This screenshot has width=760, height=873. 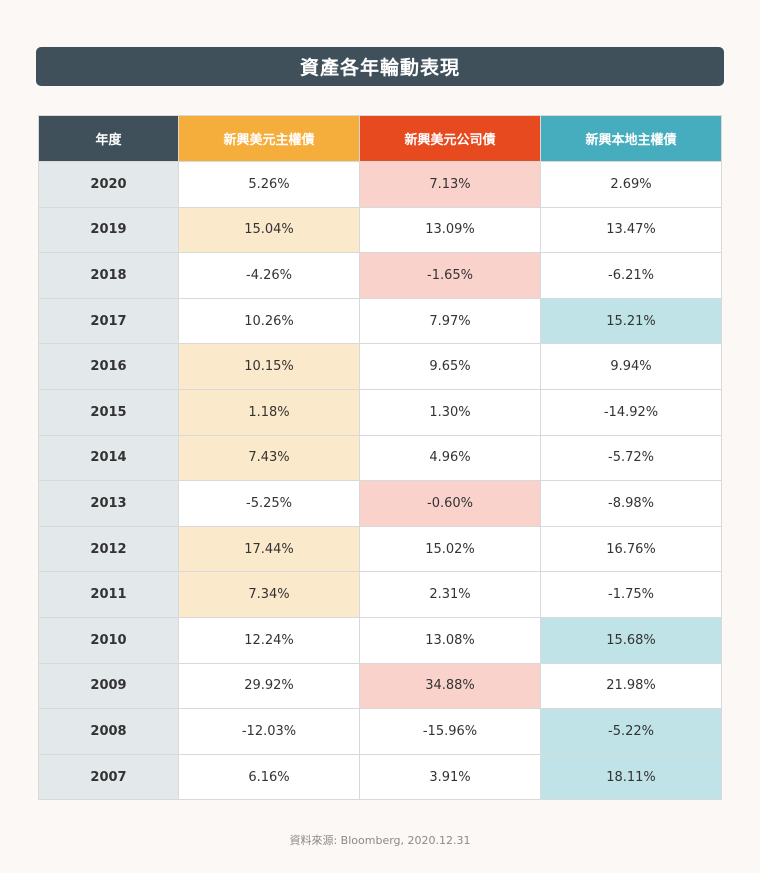 What do you see at coordinates (269, 321) in the screenshot?
I see `cell-em-usd-sovereign: 10.26%` at bounding box center [269, 321].